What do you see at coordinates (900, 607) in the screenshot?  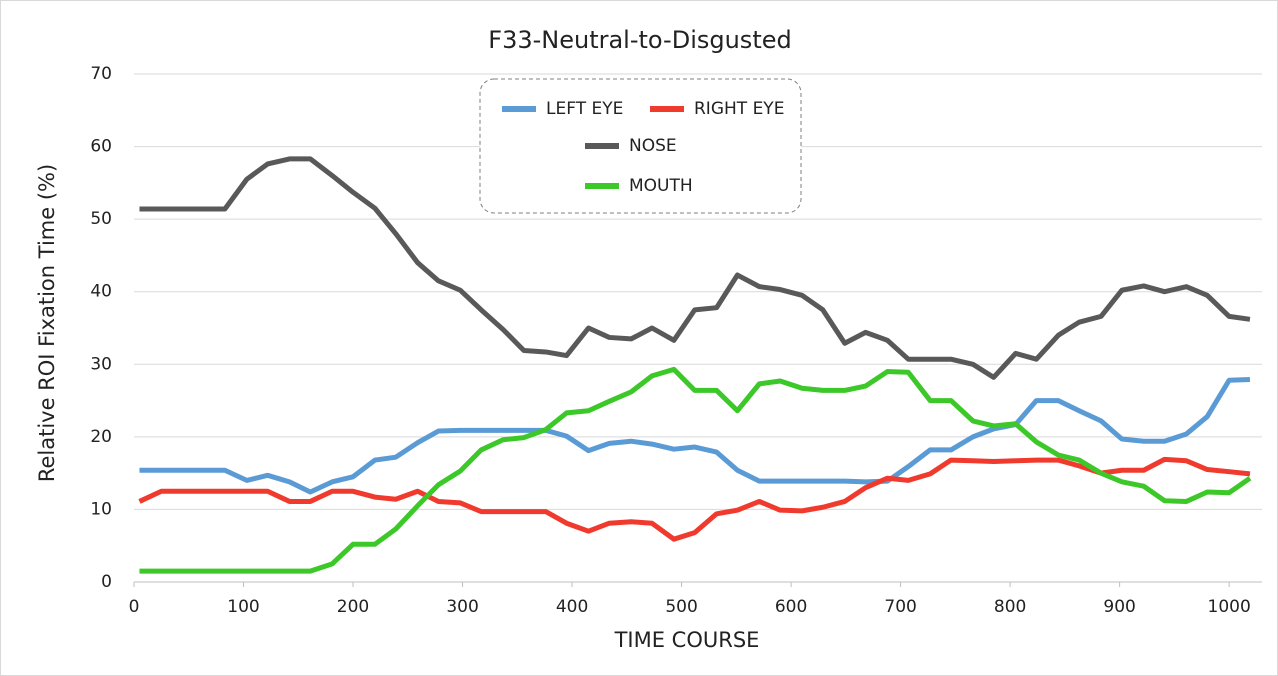 I see `x-tick-label: 700` at bounding box center [900, 607].